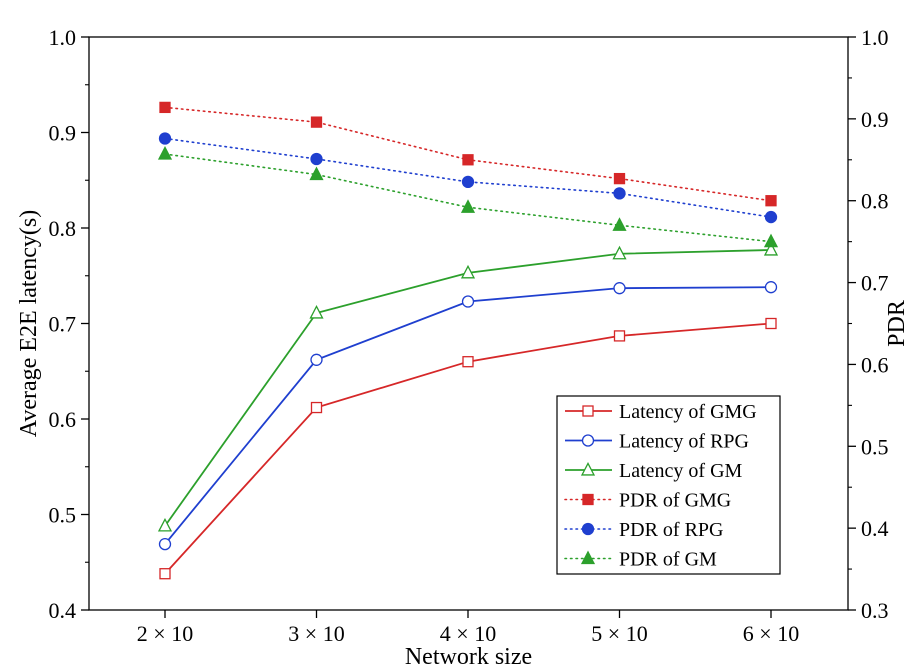 The width and height of the screenshot is (920, 671). I want to click on legend-label: Latency of GMG, so click(688, 412).